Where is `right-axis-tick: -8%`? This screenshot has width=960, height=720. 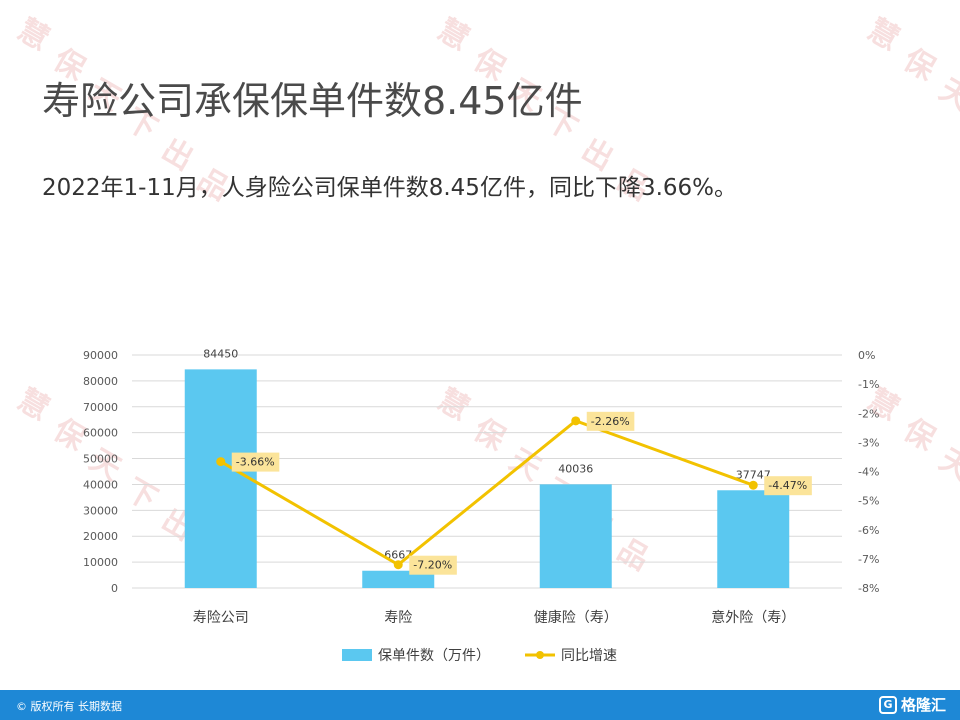 right-axis-tick: -8% is located at coordinates (868, 588).